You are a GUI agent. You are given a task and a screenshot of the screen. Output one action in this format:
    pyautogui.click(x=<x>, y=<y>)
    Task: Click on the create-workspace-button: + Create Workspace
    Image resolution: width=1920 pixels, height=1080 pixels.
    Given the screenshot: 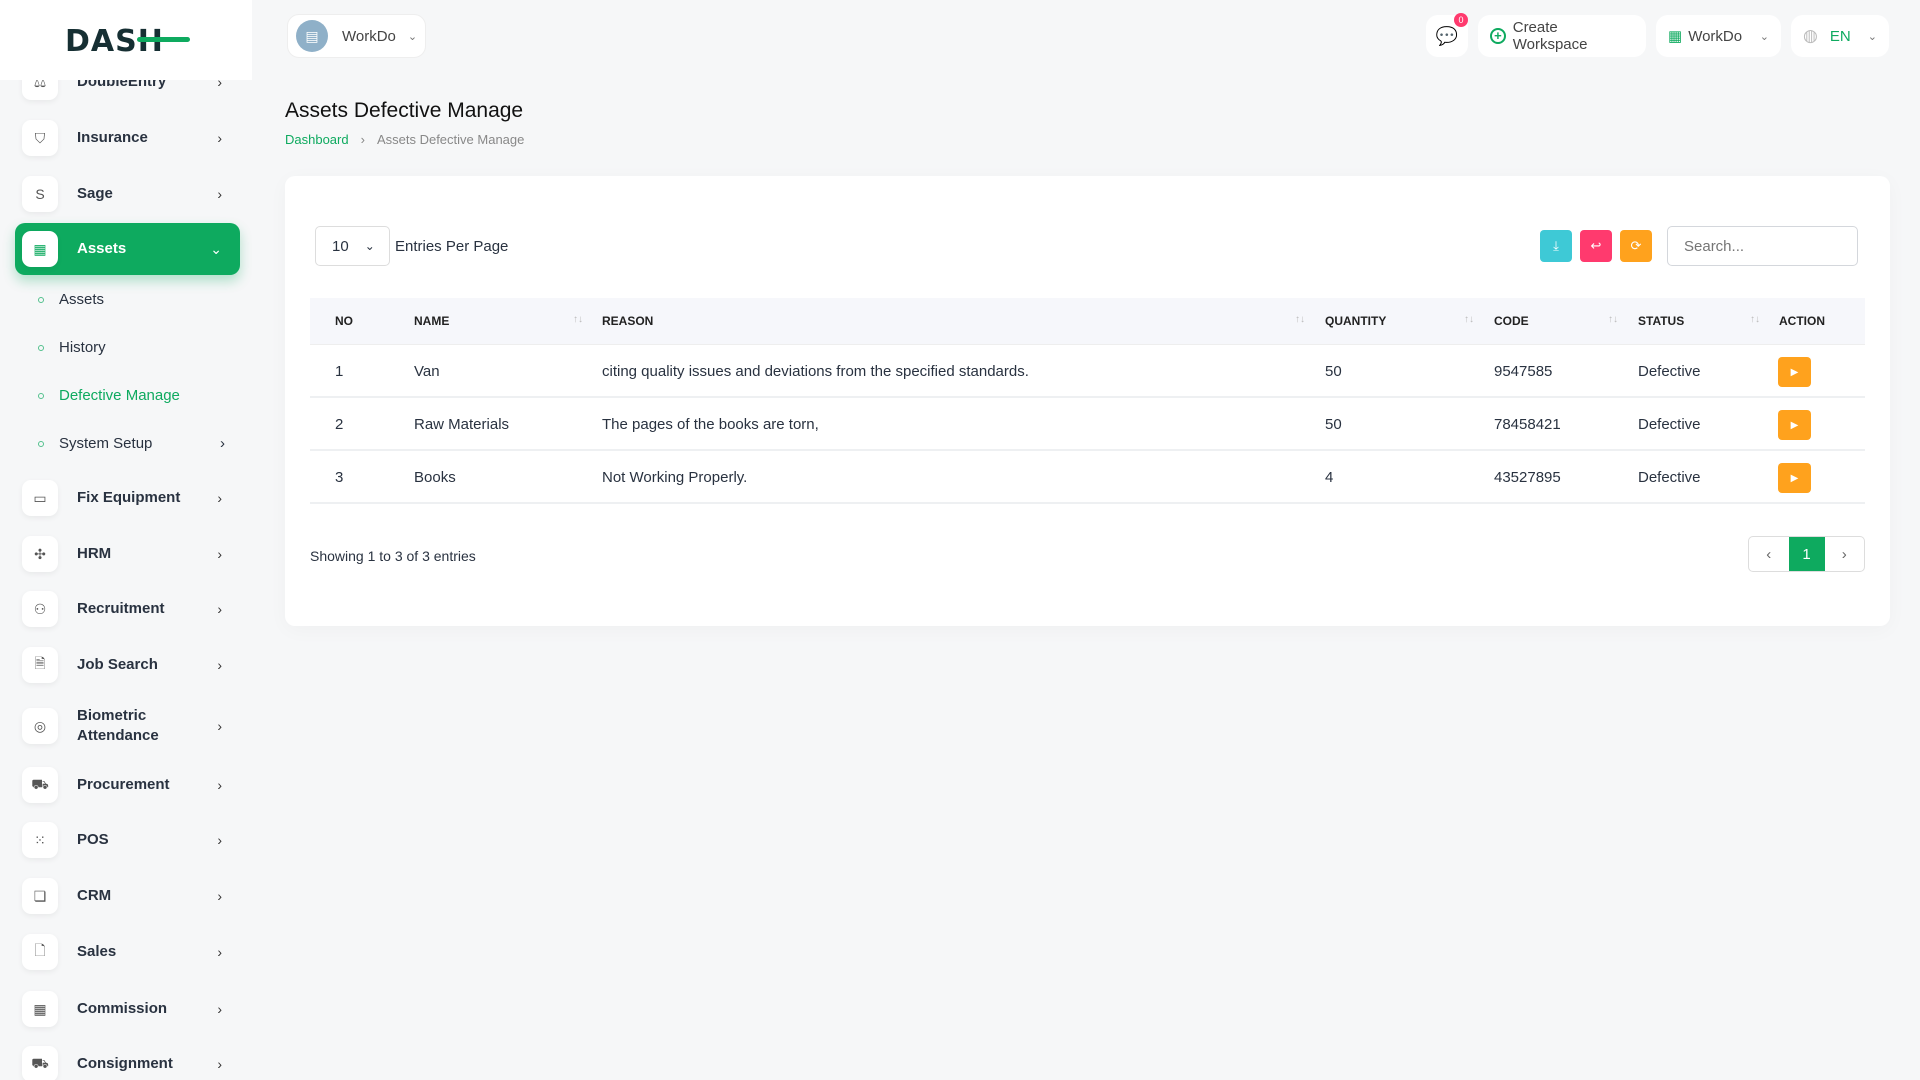 What is the action you would take?
    pyautogui.click(x=1562, y=36)
    